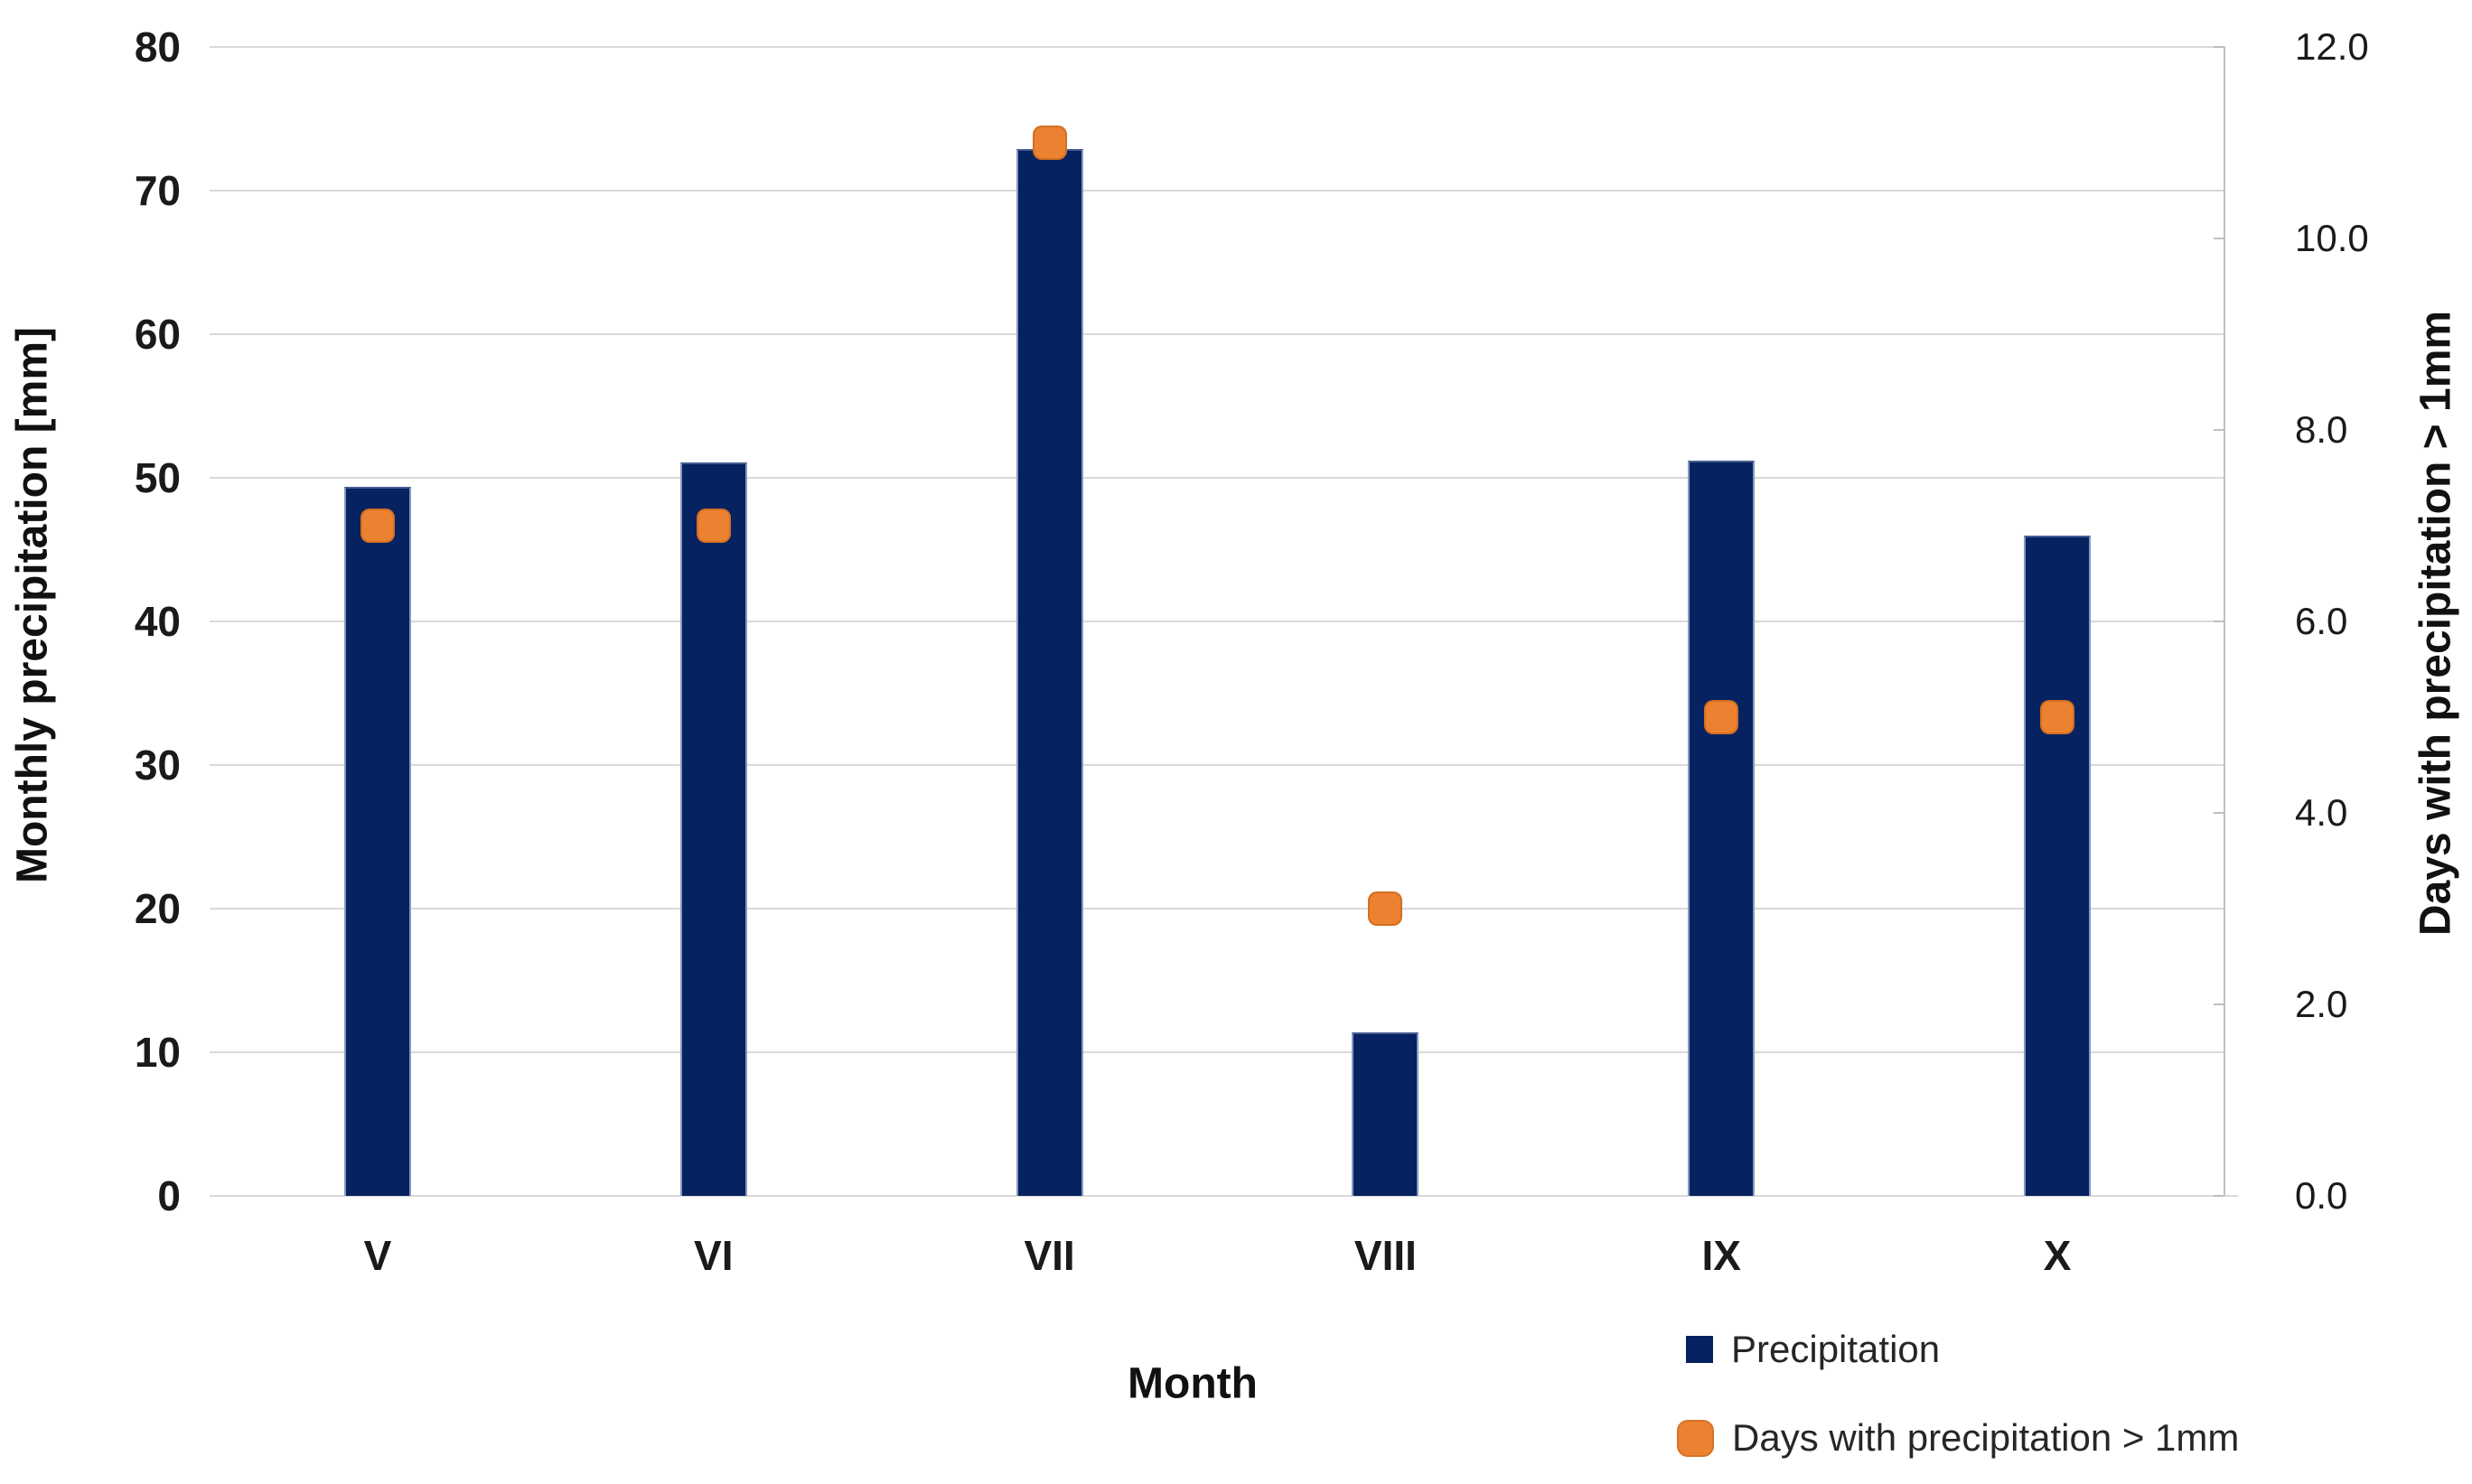 This screenshot has width=2472, height=1484. I want to click on right-axis-tick-label: 12.0, so click(2332, 46).